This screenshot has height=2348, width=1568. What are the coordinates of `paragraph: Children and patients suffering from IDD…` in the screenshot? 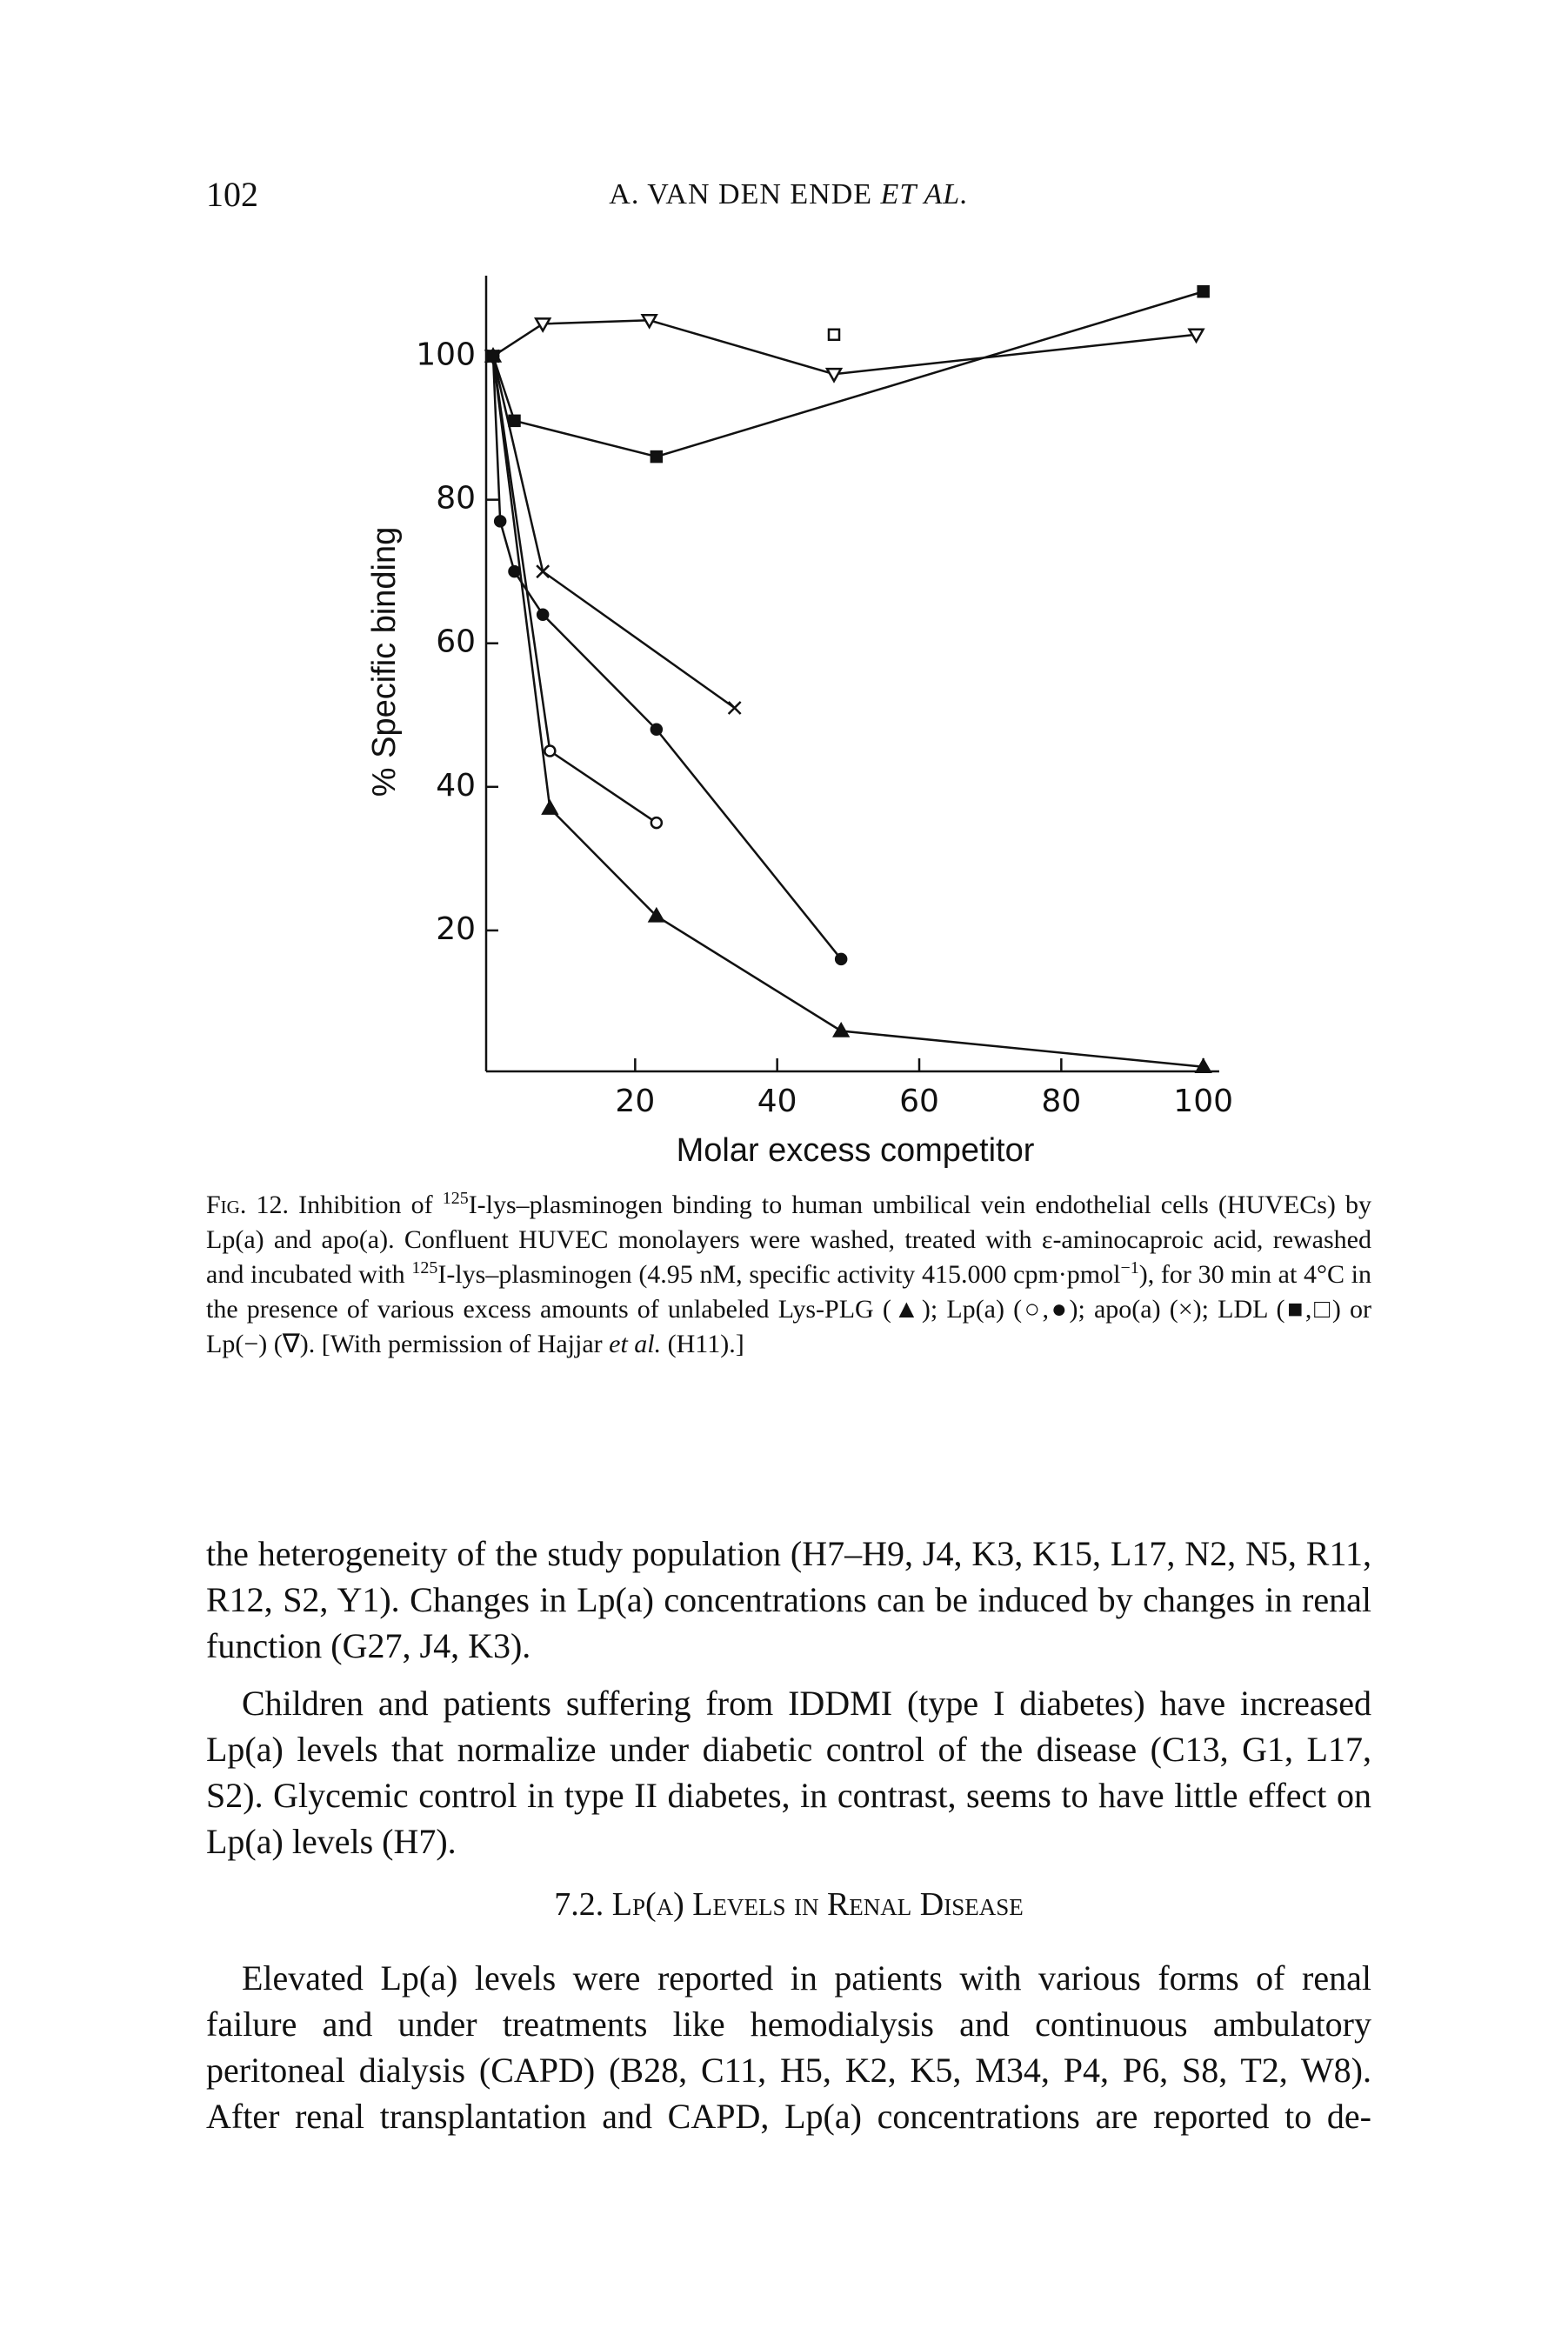 It's located at (788, 1772).